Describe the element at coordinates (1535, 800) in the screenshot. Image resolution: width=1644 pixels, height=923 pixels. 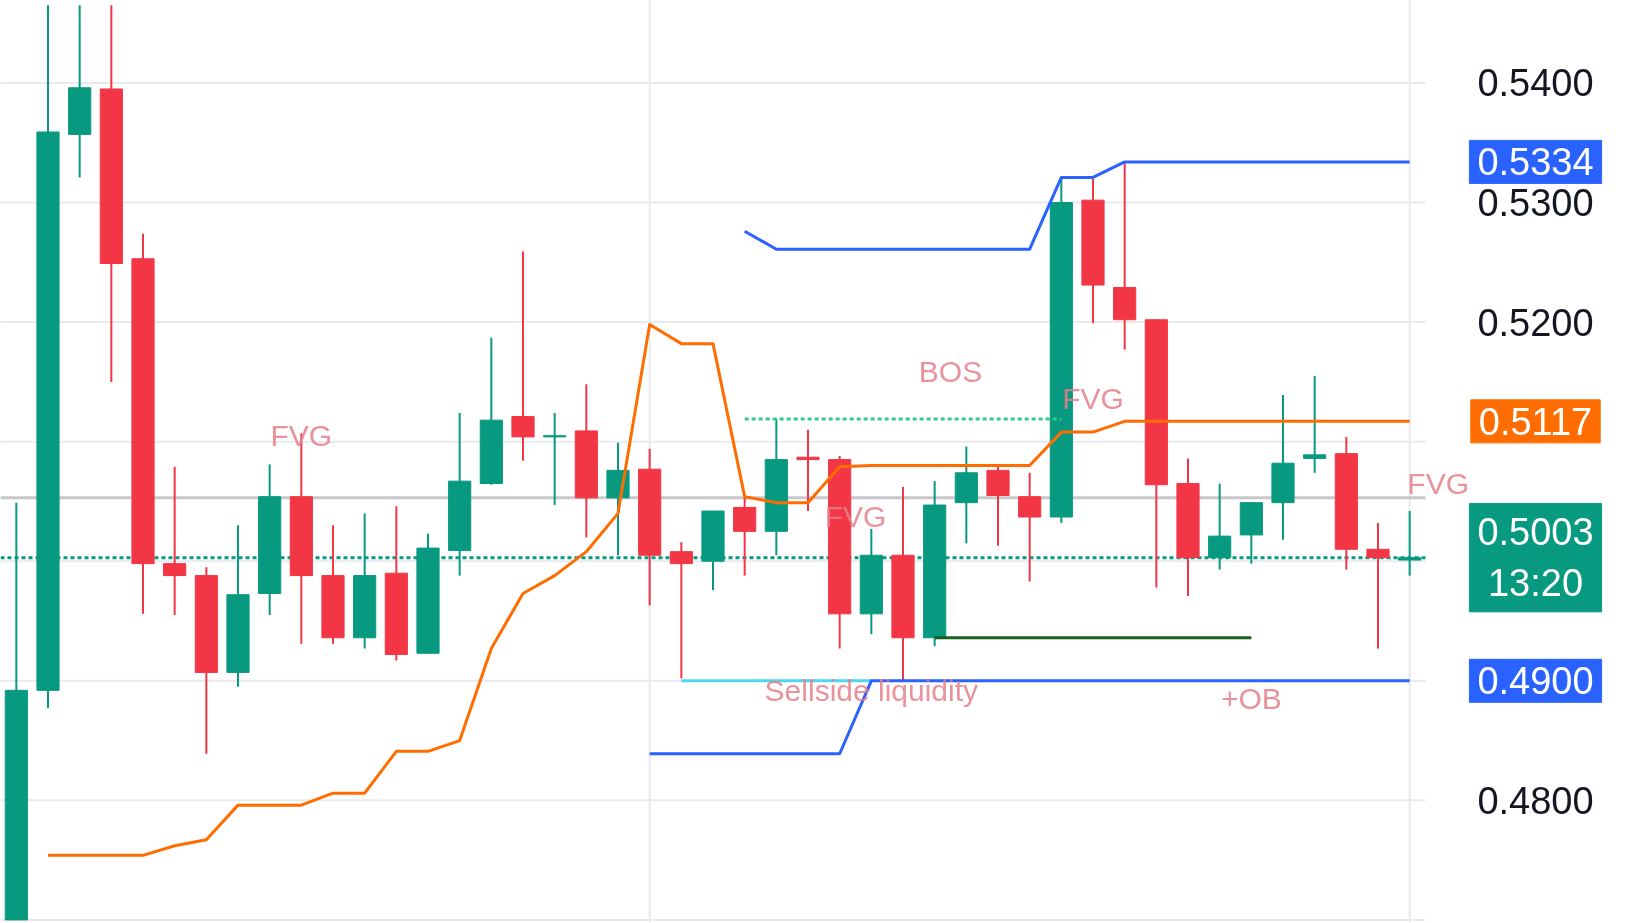
I see `y-tick-label: 0.4800` at that location.